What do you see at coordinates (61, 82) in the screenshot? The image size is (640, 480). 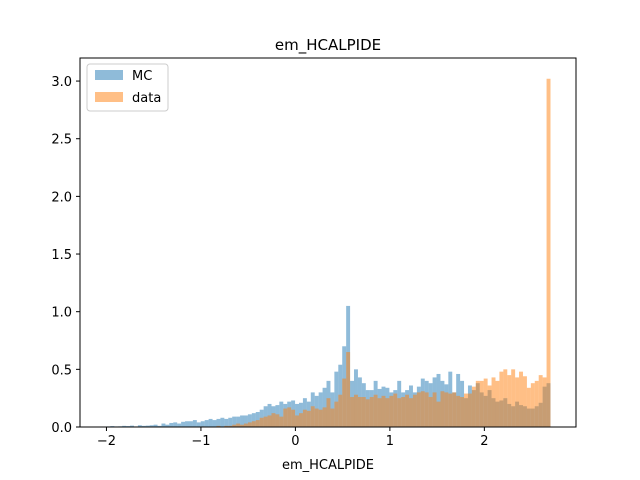 I see `y-tick-label: 3.0` at bounding box center [61, 82].